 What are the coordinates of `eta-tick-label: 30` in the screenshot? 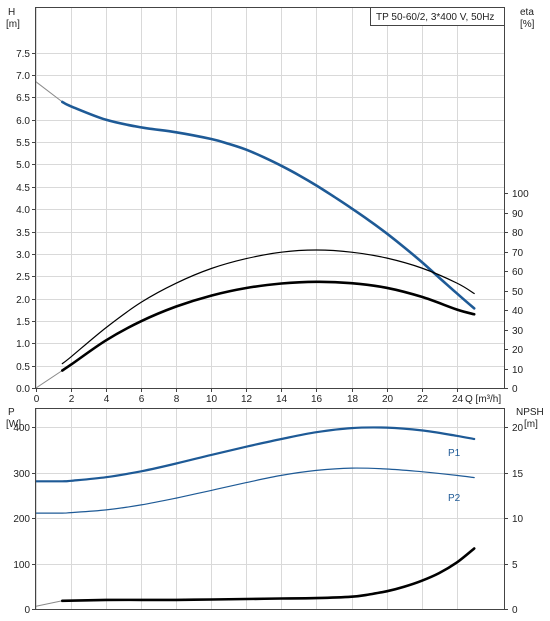 It's located at (518, 331).